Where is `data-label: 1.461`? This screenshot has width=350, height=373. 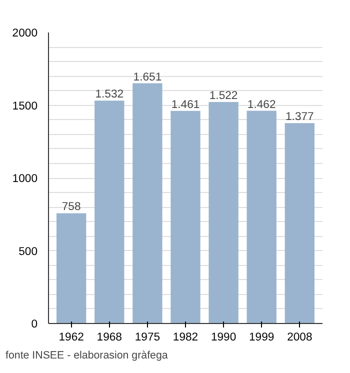
data-label: 1.461 is located at coordinates (185, 104).